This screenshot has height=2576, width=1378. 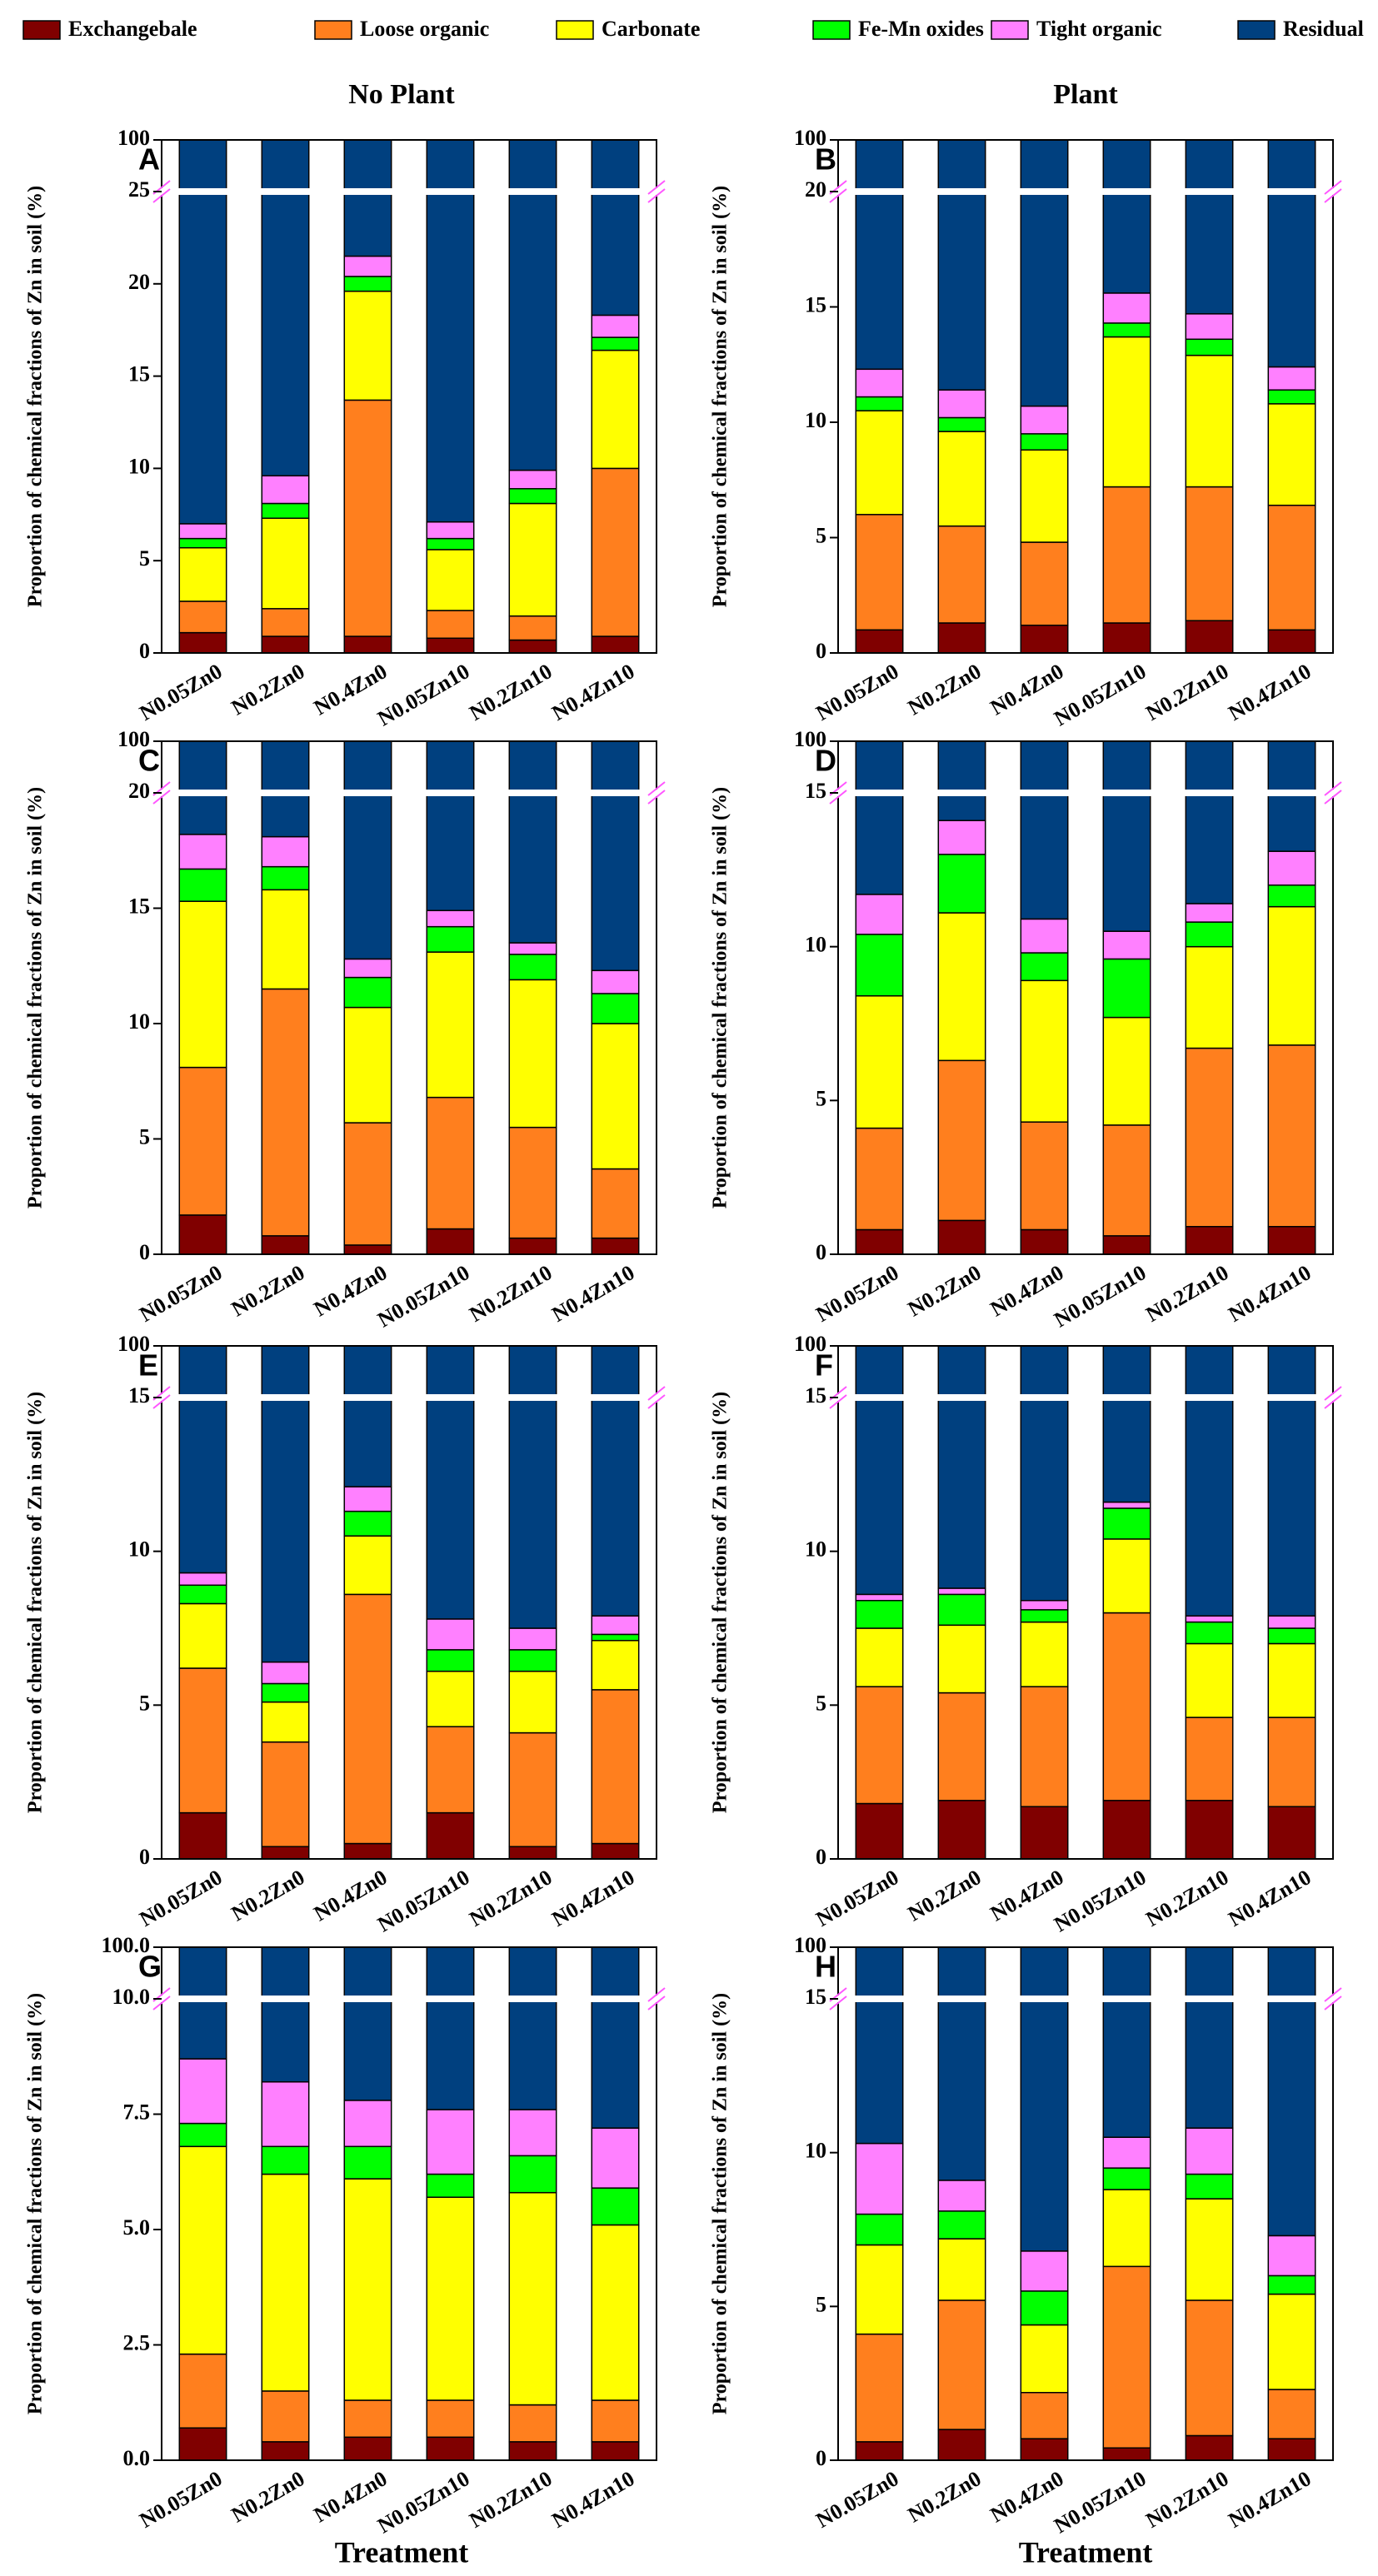 I want to click on y-tick-label: 0.0, so click(x=137, y=2458).